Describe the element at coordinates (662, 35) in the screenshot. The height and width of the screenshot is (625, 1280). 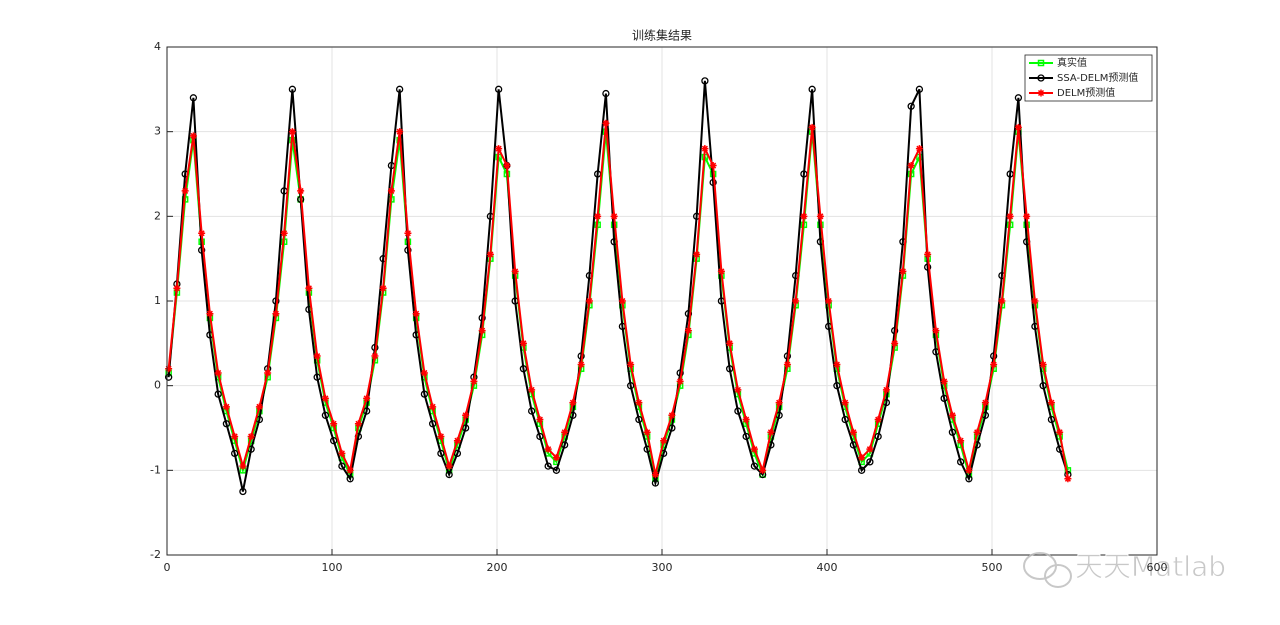
I see `chart-title: 训练集结果` at that location.